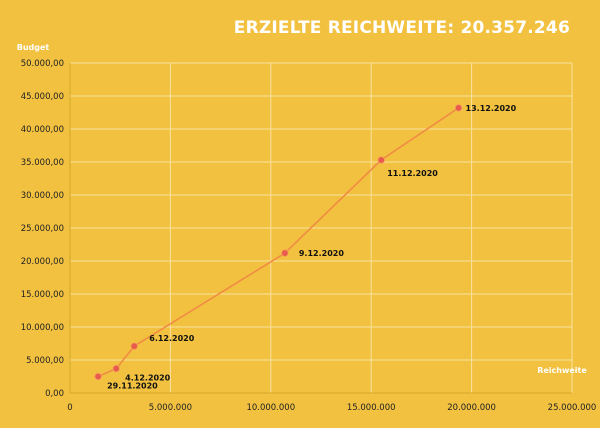 The image size is (600, 428). I want to click on data-point-label: 6.12.2020, so click(171, 338).